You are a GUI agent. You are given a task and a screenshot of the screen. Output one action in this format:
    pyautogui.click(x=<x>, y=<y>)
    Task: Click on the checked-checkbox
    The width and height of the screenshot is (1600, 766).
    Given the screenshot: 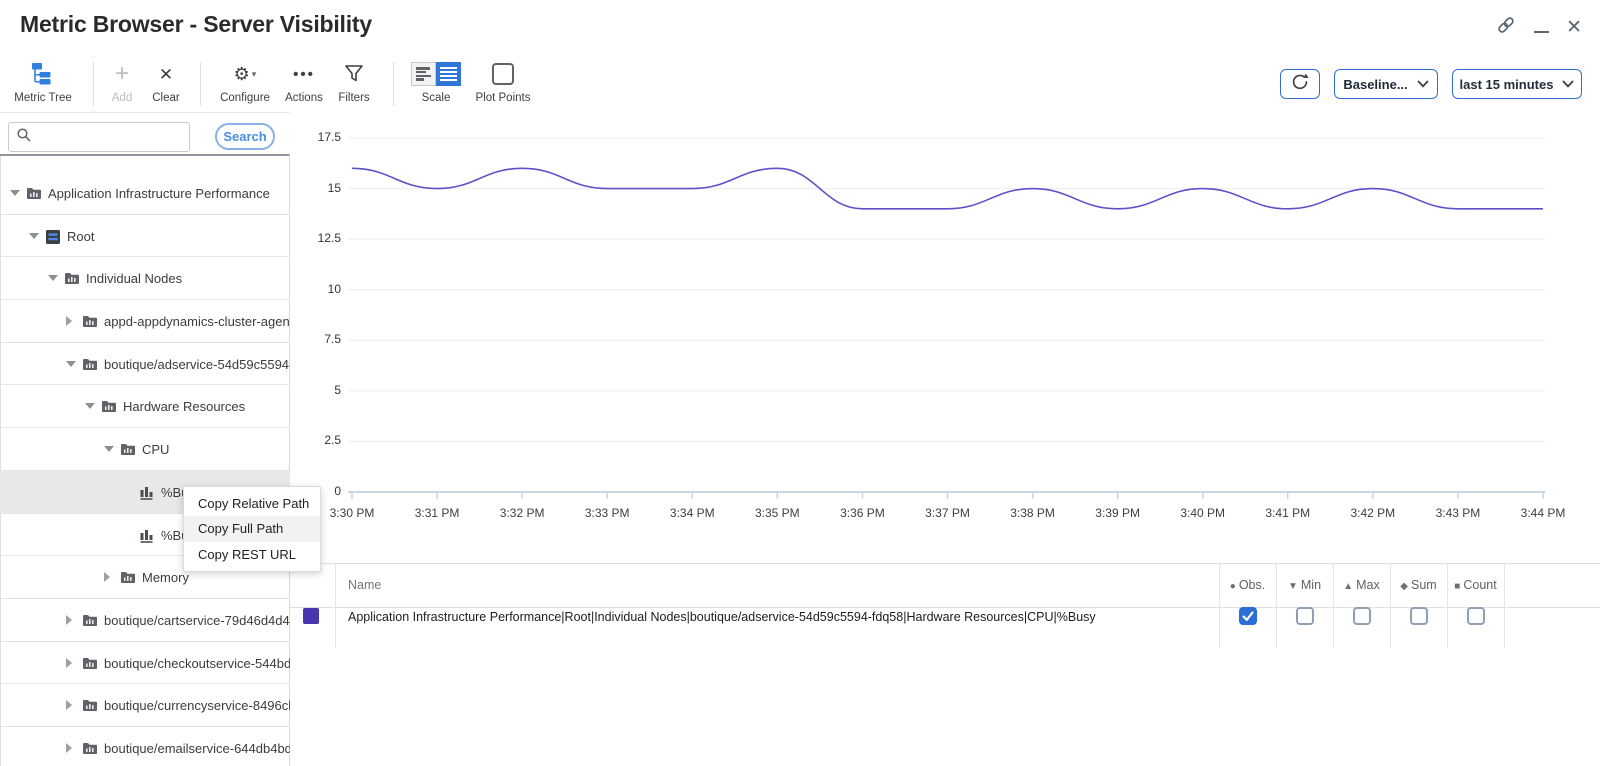 What is the action you would take?
    pyautogui.click(x=1248, y=616)
    